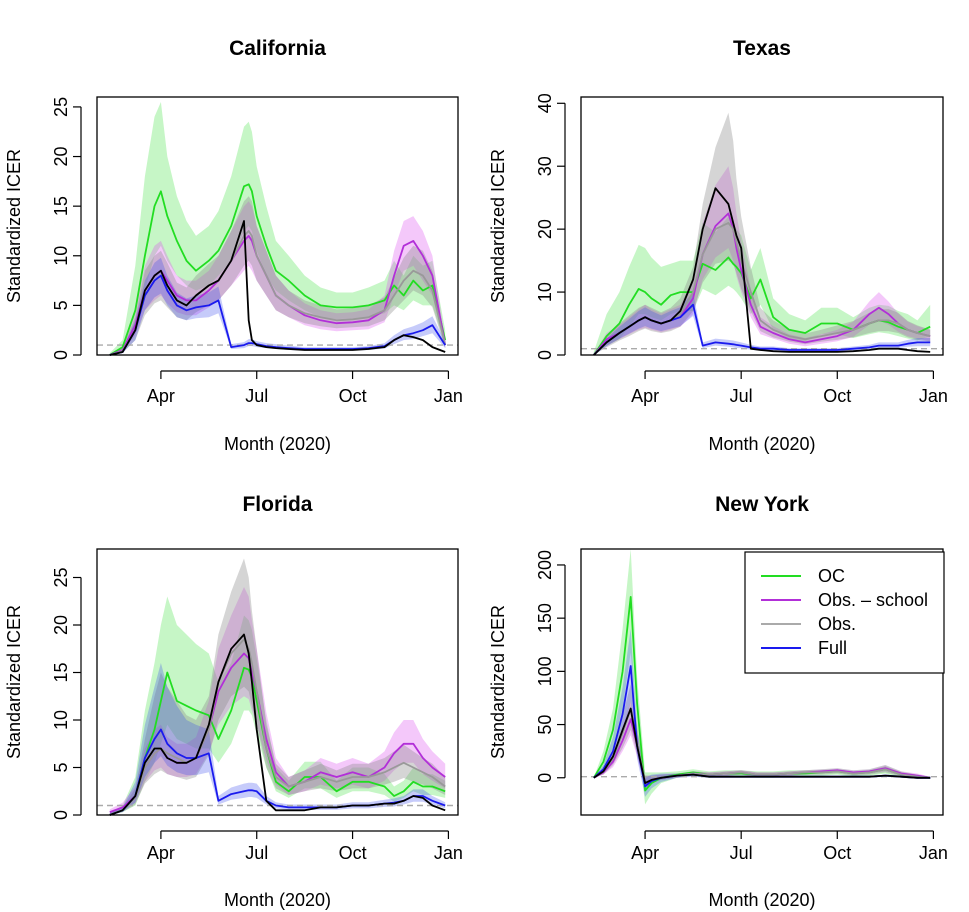  Describe the element at coordinates (762, 504) in the screenshot. I see `chart-title: New York` at that location.